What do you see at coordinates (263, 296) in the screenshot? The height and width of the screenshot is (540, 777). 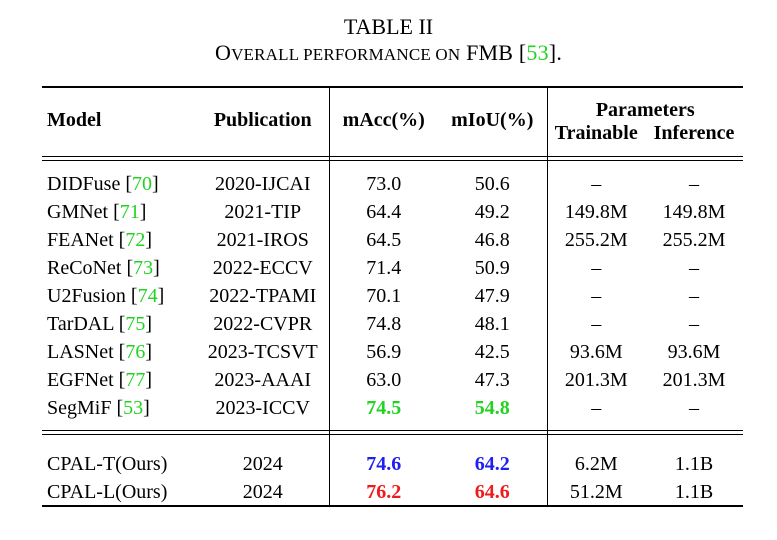 I see `publication-cell: 2022-TPAMI` at bounding box center [263, 296].